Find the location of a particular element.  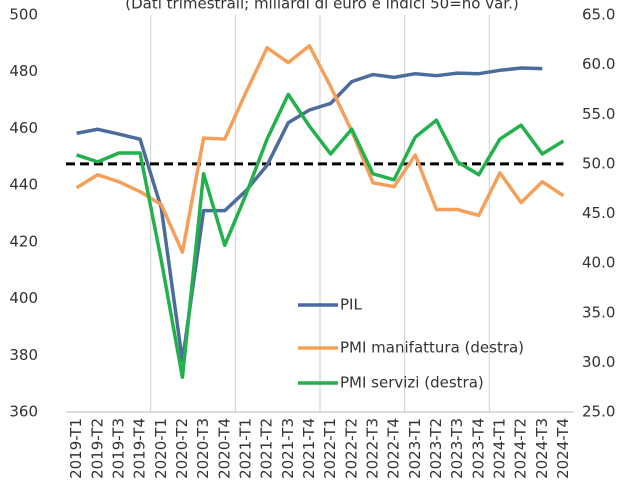

y-tick-label: 500 is located at coordinates (23, 15).